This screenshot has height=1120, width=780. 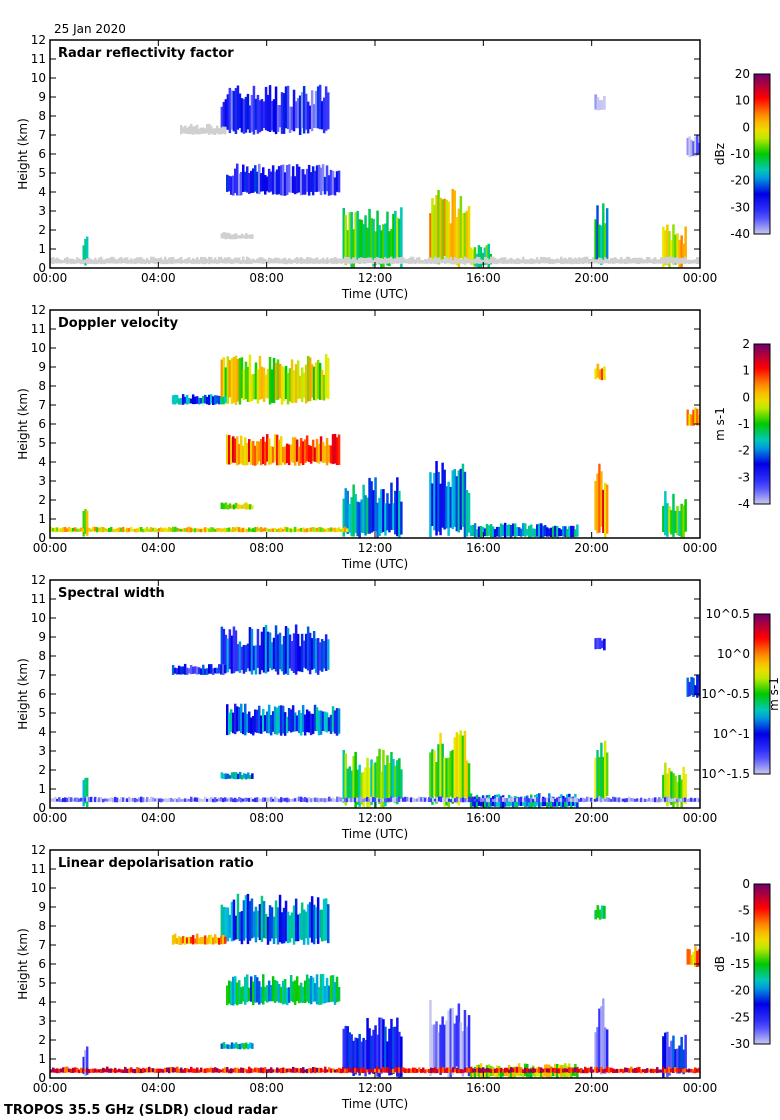 I want to click on x-tick-label: 00:00, so click(x=50, y=548).